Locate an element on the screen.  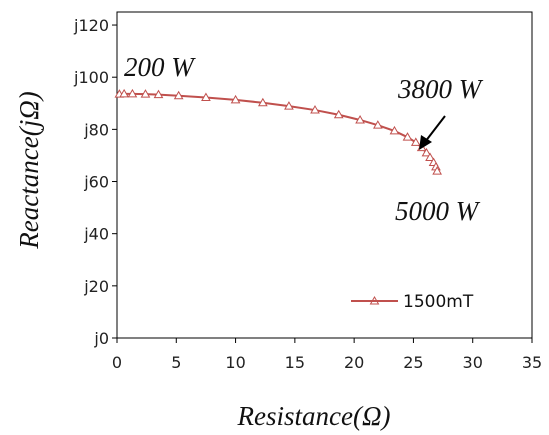
x-tick-label: 20 is located at coordinates (354, 362).